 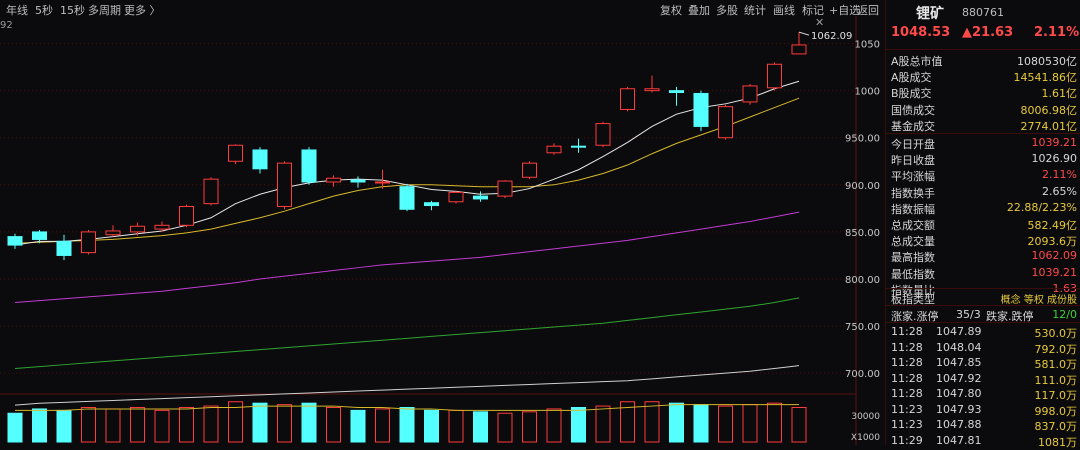 What do you see at coordinates (968, 314) in the screenshot?
I see `advance-value: 35/3` at bounding box center [968, 314].